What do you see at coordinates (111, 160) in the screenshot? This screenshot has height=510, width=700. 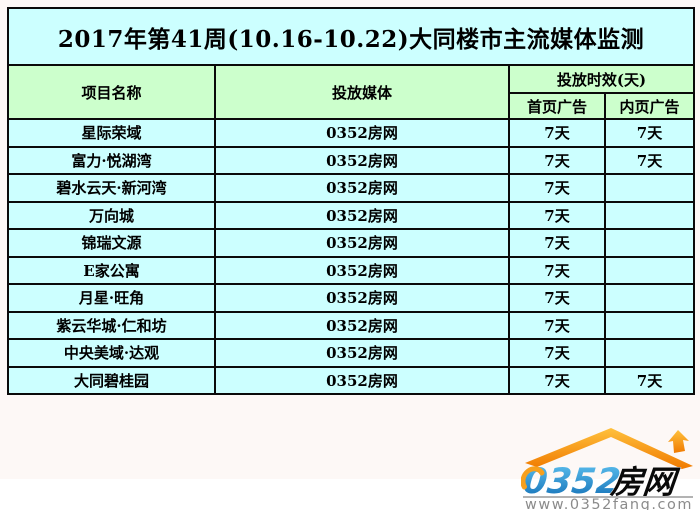 I see `project-cell: 富力·悦湖湾` at bounding box center [111, 160].